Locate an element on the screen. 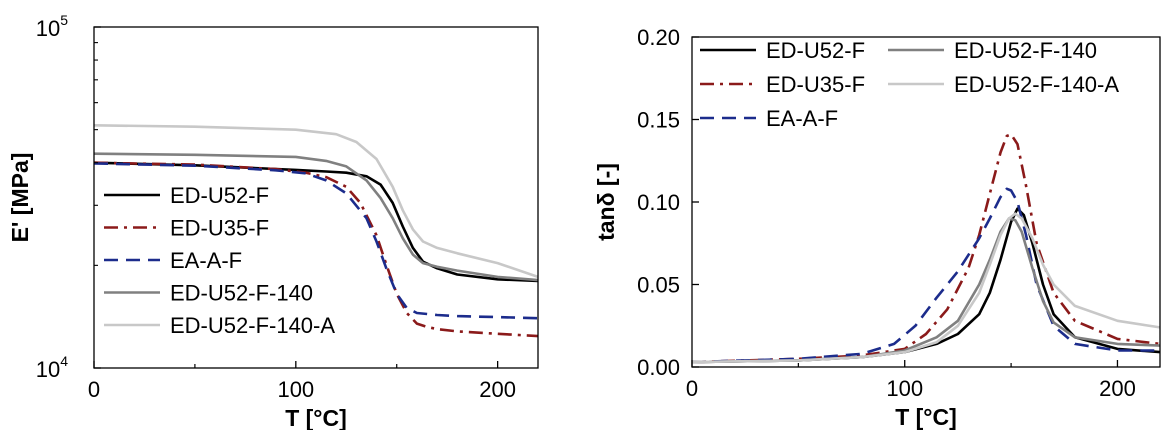  series-line-ea-a-f is located at coordinates (316, 241).